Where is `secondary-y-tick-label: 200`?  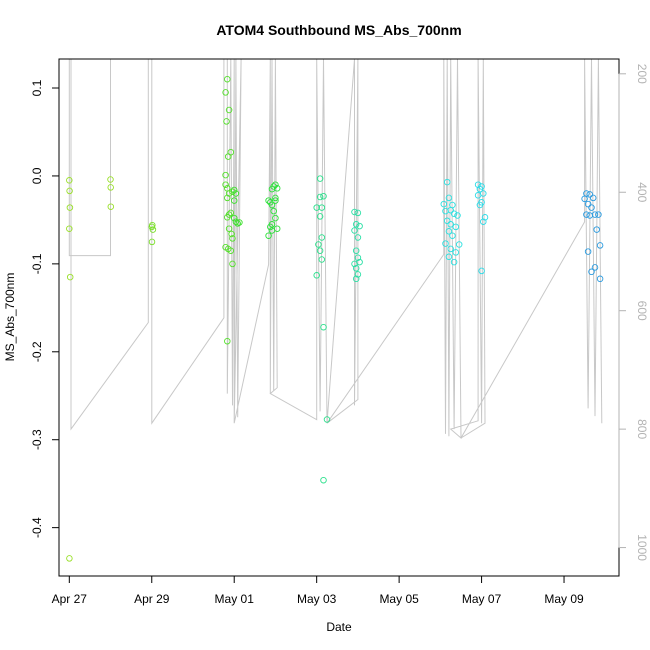
secondary-y-tick-label: 200 is located at coordinates (642, 74).